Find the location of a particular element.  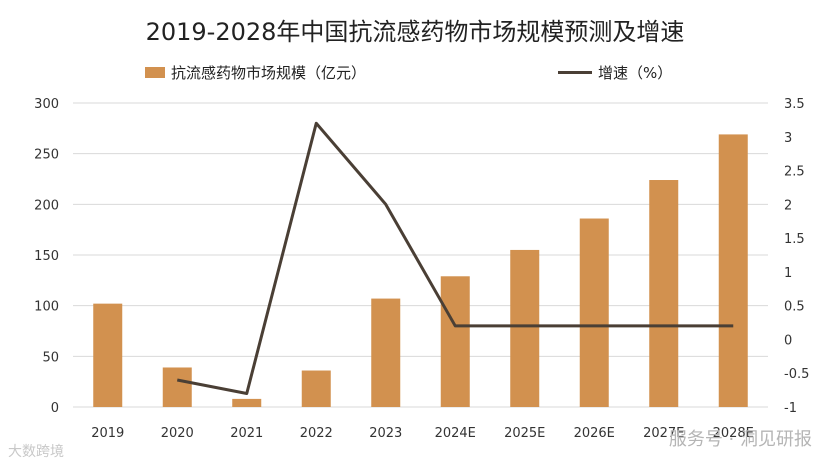

legend-label-growth: 增速（%） is located at coordinates (635, 73).